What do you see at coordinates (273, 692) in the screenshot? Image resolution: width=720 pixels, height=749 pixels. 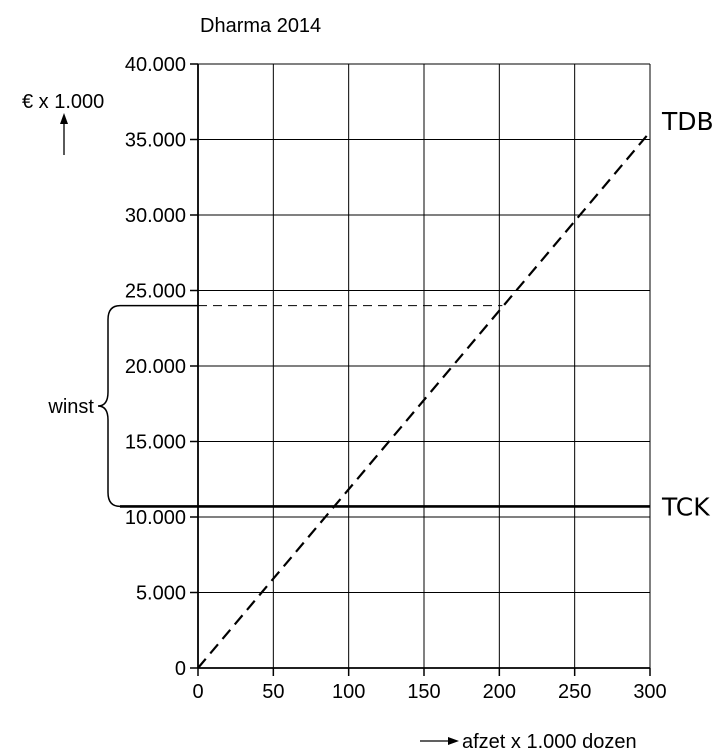 I see `x-tick-label: 50` at bounding box center [273, 692].